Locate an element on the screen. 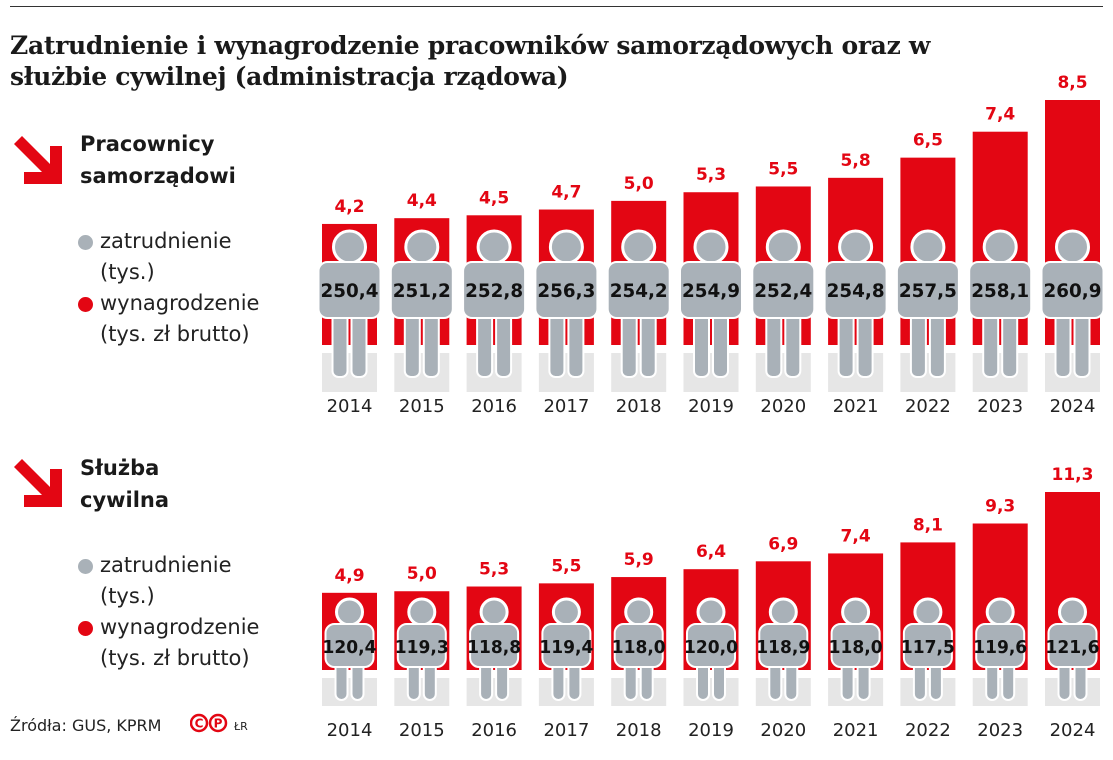 The height and width of the screenshot is (760, 1113). employment-label: 252,4 is located at coordinates (783, 291).